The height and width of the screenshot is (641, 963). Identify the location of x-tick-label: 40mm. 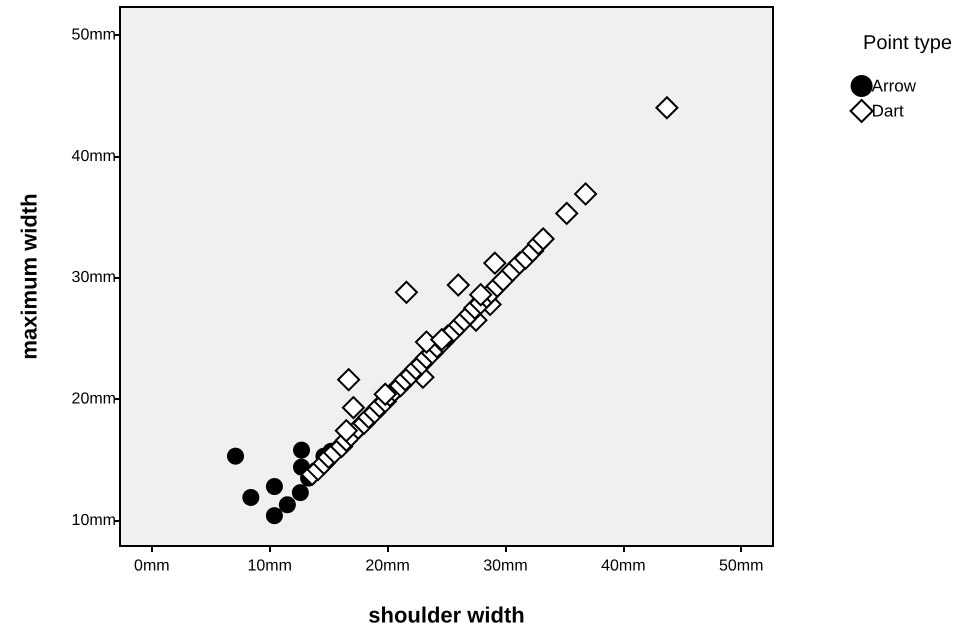
(623, 566).